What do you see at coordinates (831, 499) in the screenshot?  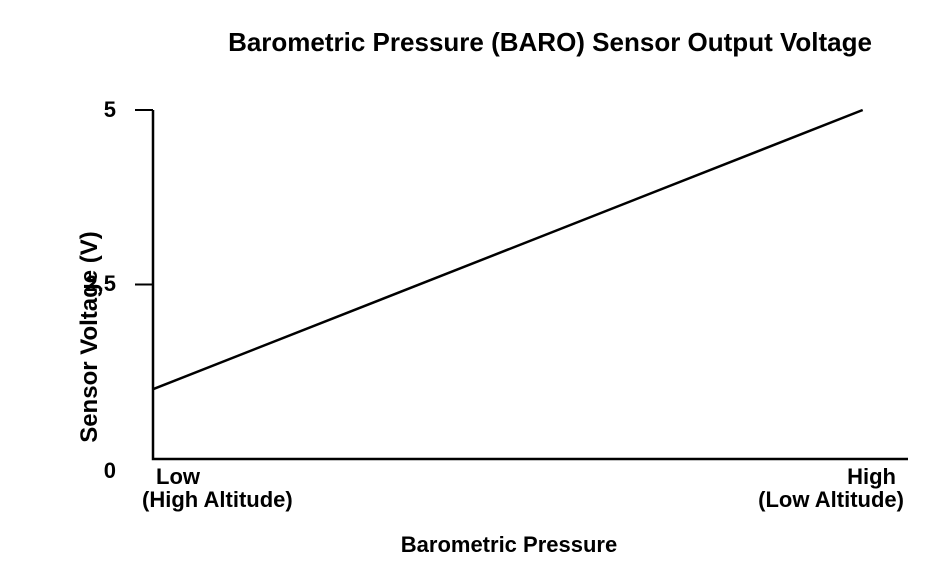 I see `x-end-sublabel-low-altitude: (Low Altitude)` at bounding box center [831, 499].